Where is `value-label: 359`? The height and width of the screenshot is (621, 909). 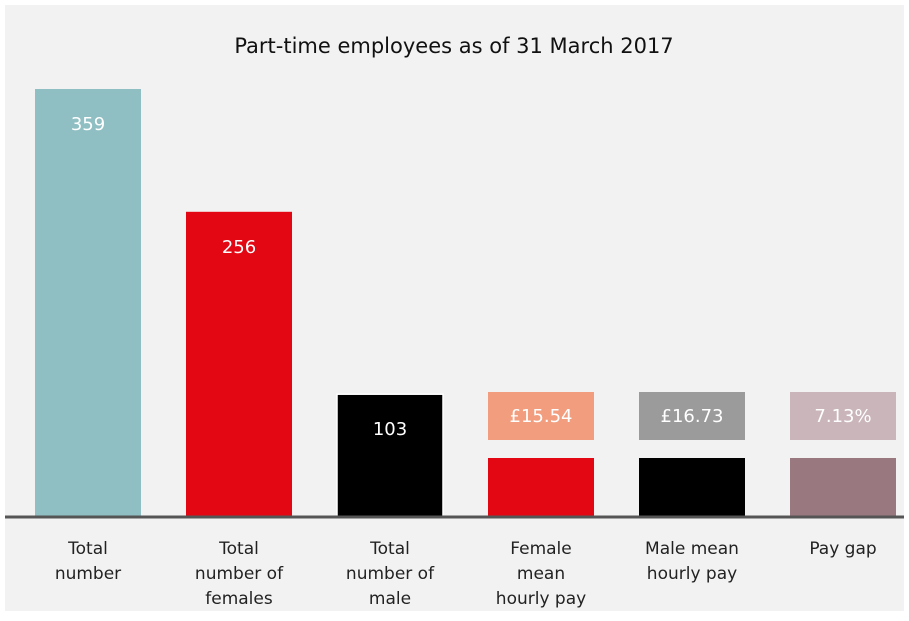 value-label: 359 is located at coordinates (88, 124).